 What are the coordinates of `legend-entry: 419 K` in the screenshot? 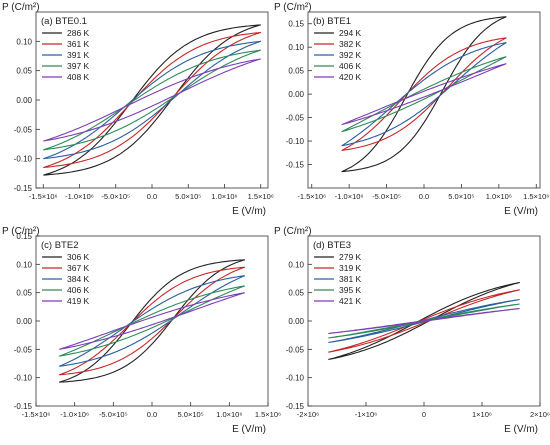 It's located at (78, 301).